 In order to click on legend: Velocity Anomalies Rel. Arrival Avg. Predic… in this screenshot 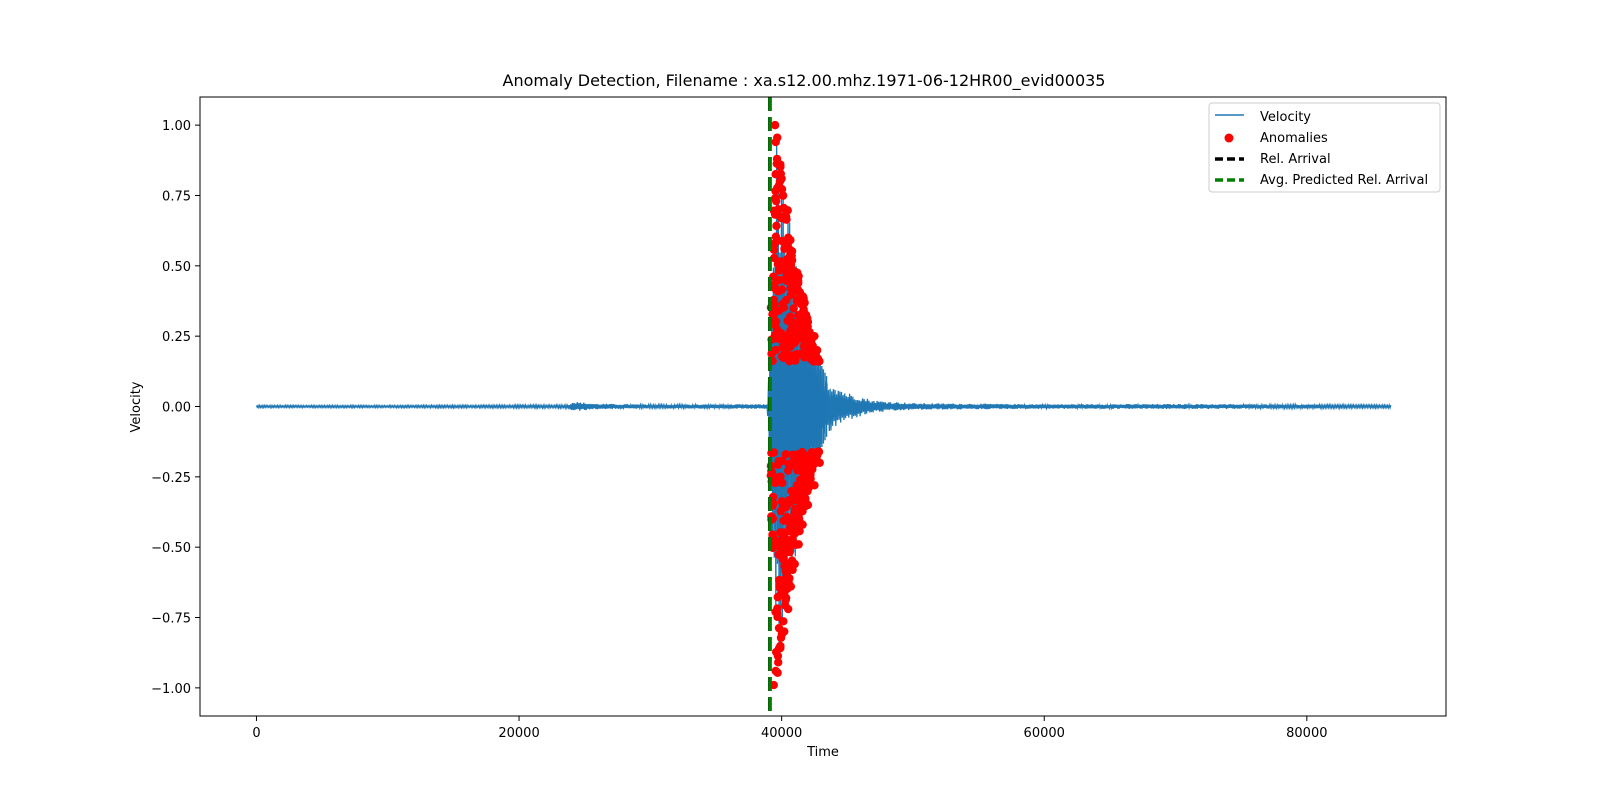, I will do `click(1324, 147)`.